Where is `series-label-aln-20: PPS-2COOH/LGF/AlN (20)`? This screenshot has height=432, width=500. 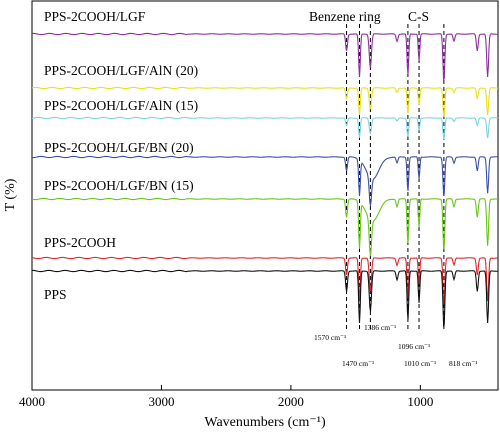
series-label-aln-20: PPS-2COOH/LGF/AlN (20) is located at coordinates (121, 70).